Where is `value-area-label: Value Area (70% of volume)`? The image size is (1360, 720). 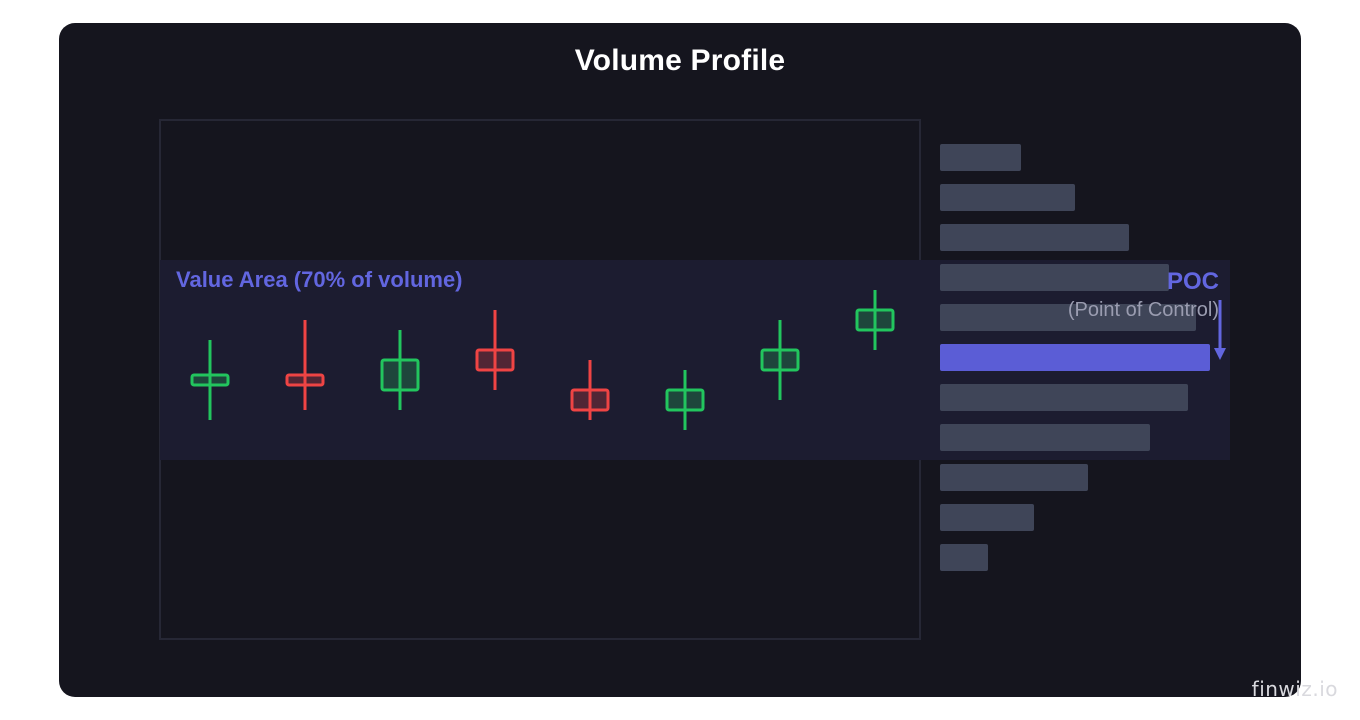
value-area-label: Value Area (70% of volume) is located at coordinates (319, 279).